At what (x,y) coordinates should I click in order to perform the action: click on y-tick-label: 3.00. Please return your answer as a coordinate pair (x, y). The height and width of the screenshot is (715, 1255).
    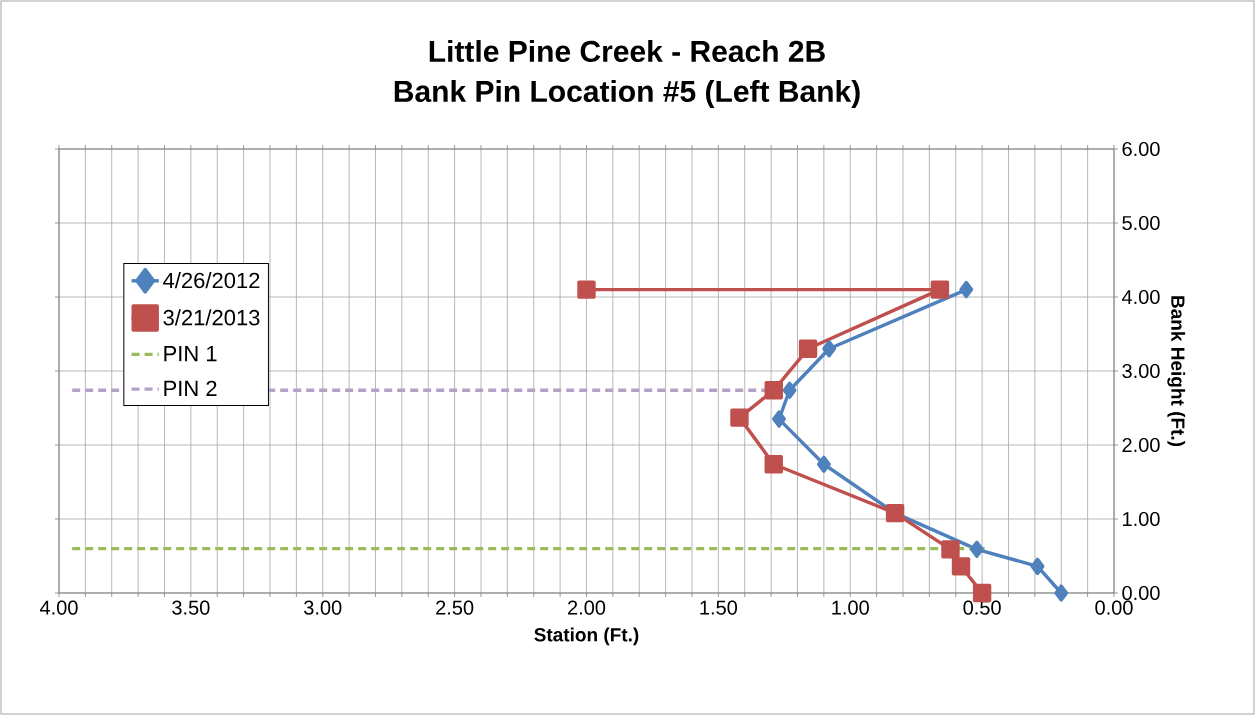
    Looking at the image, I should click on (1141, 371).